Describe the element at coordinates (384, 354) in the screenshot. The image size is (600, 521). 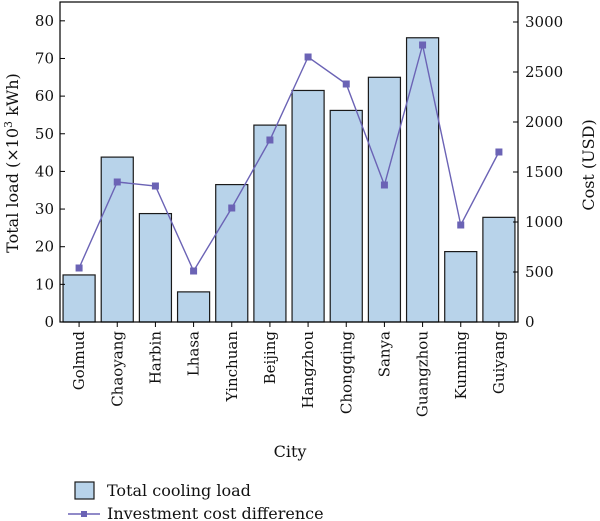
I see `x-tick-label-sanya: Sanya` at that location.